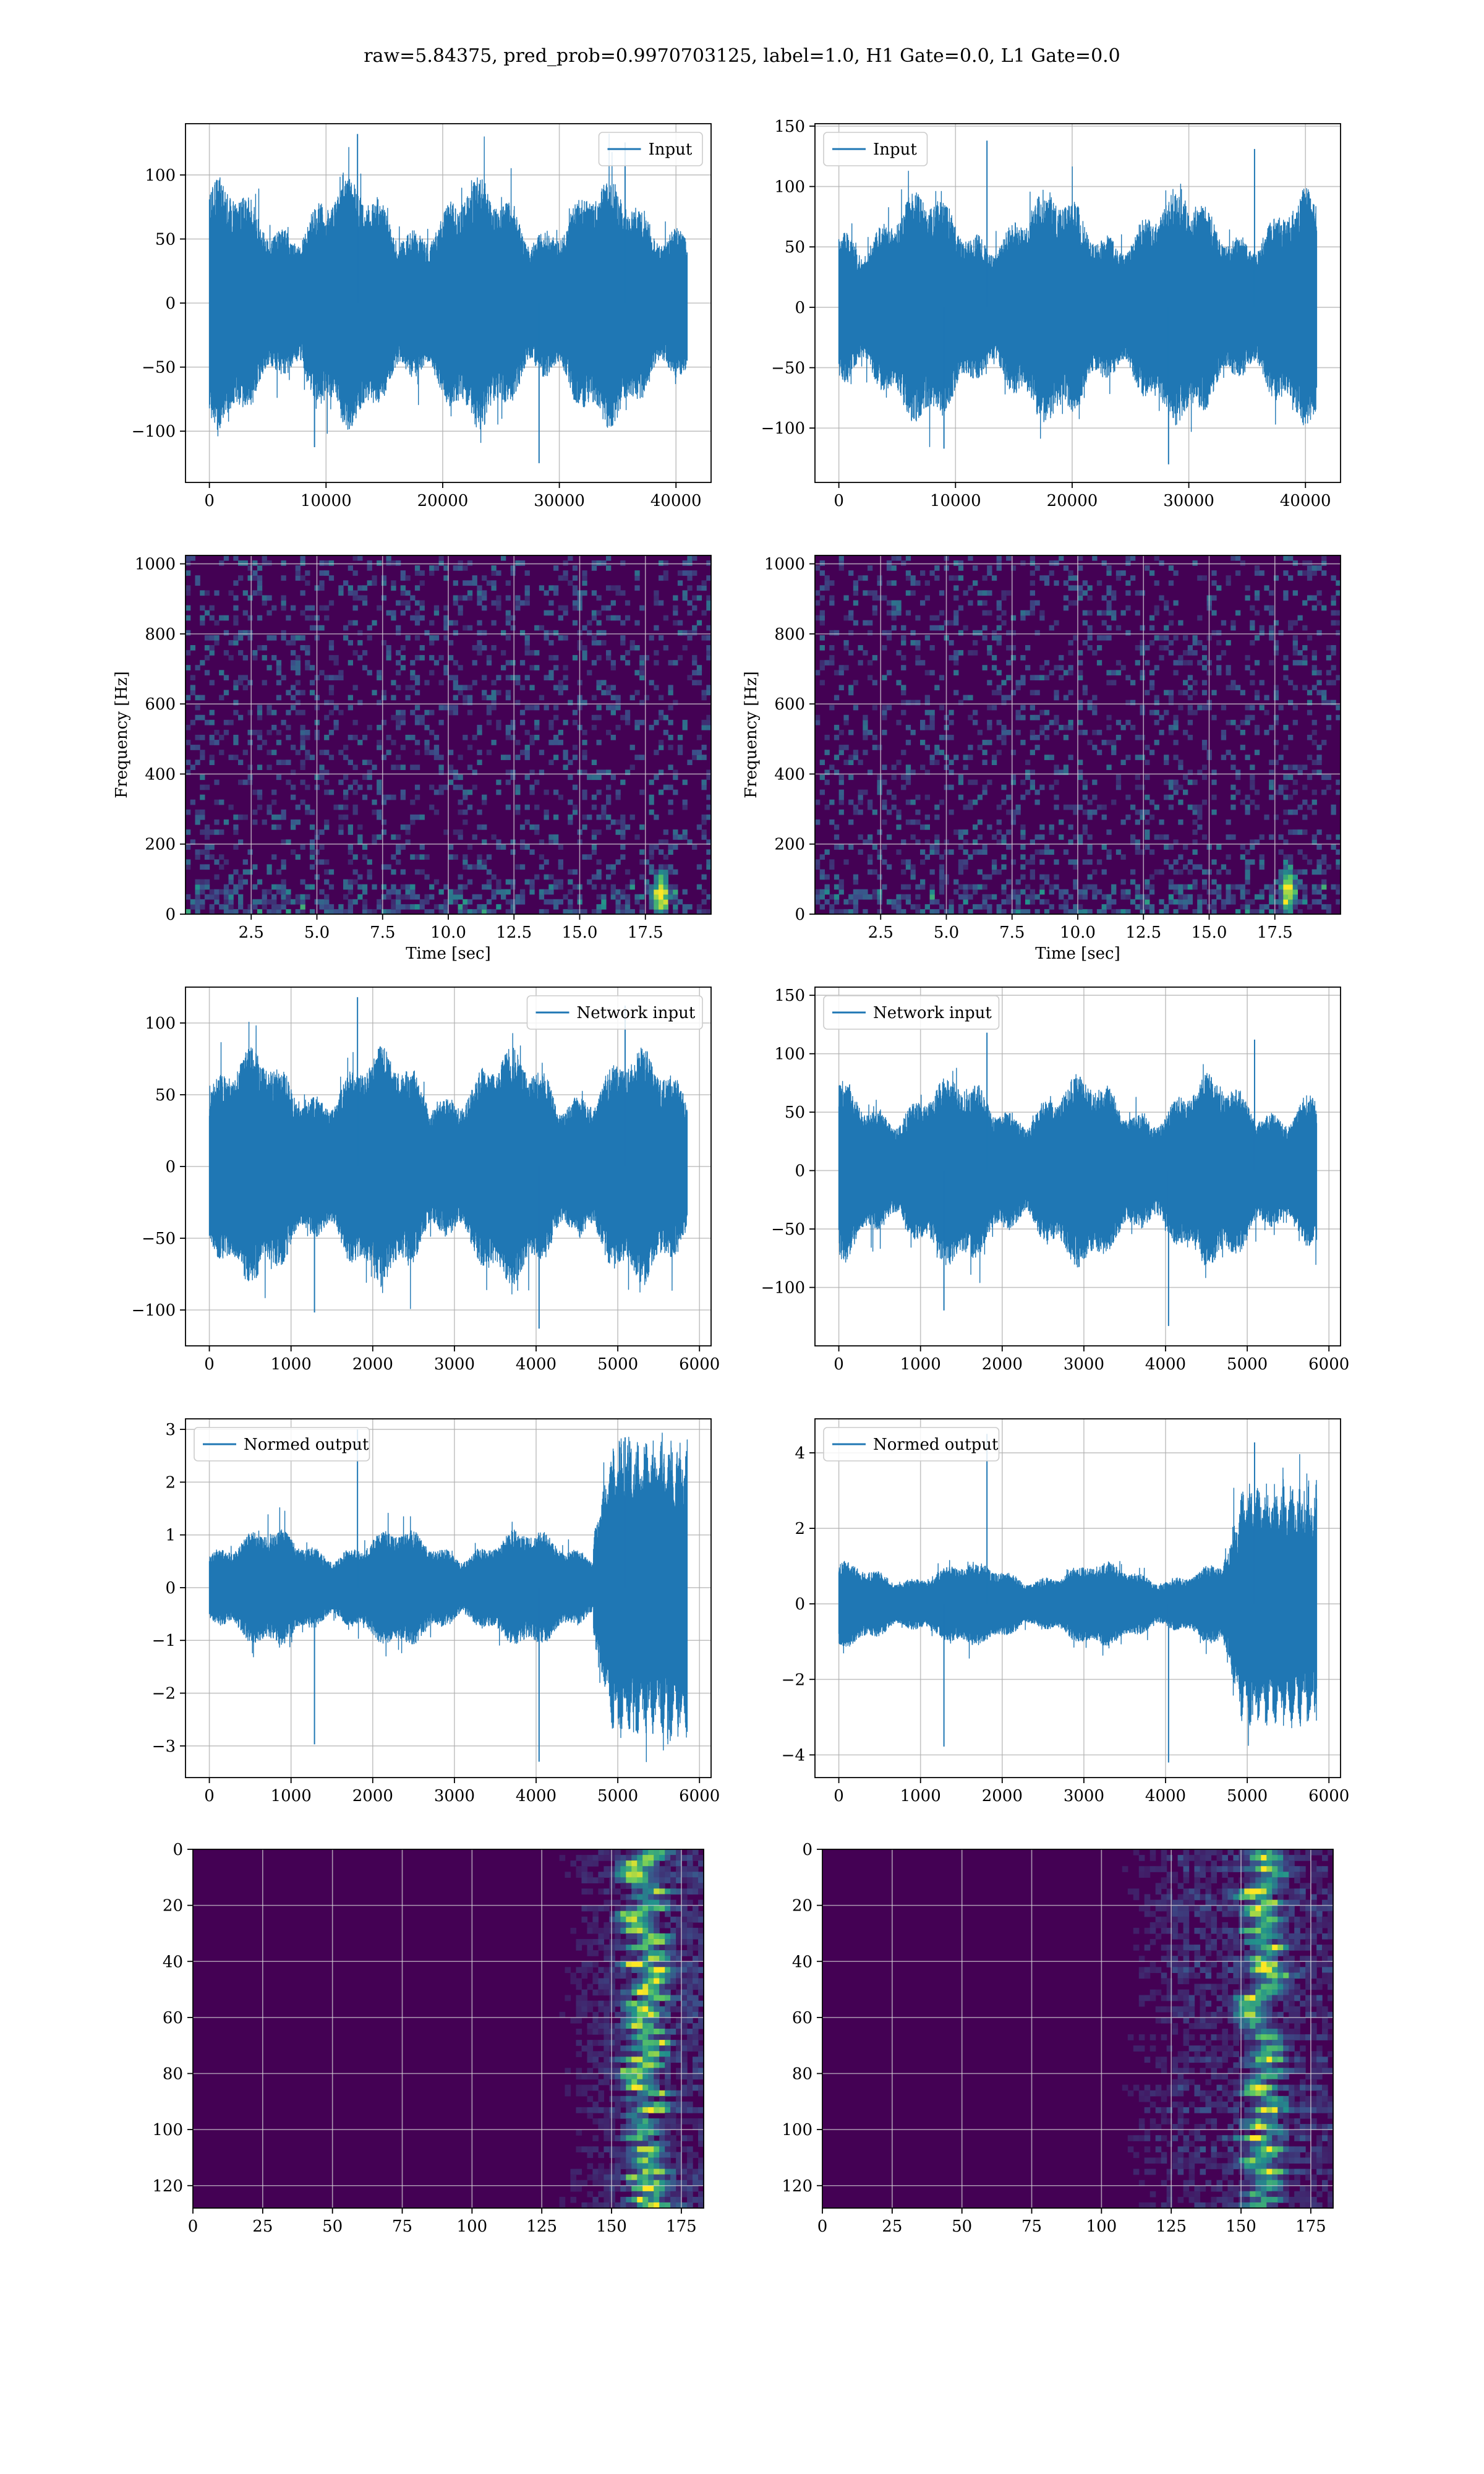 The height and width of the screenshot is (2474, 1484). I want to click on legend-label: Network input, so click(636, 1013).